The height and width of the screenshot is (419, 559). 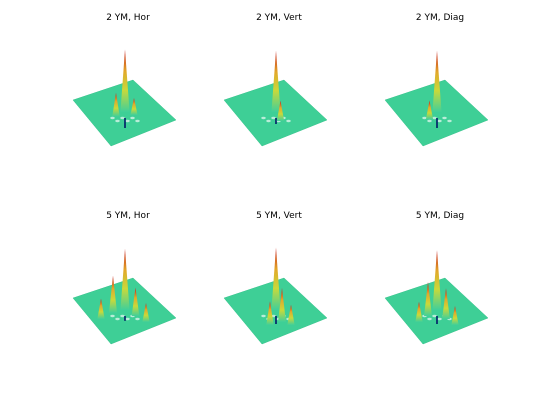 I want to click on panel-5ym-hor: 5 YM, Hor, so click(x=128, y=290).